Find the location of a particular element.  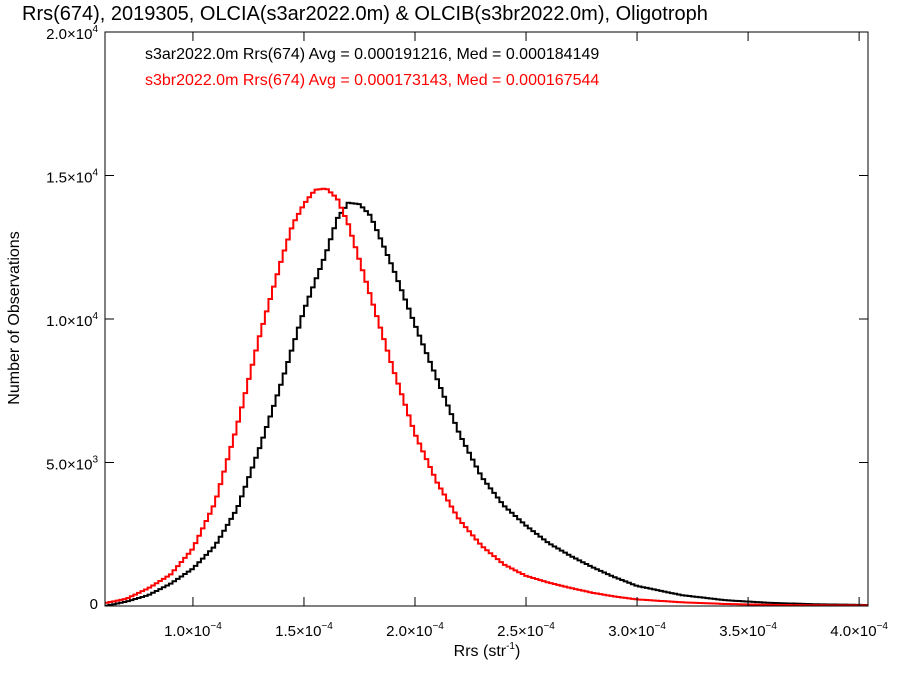

x-tick-label: 1.0×10⁻⁴ is located at coordinates (193, 630).